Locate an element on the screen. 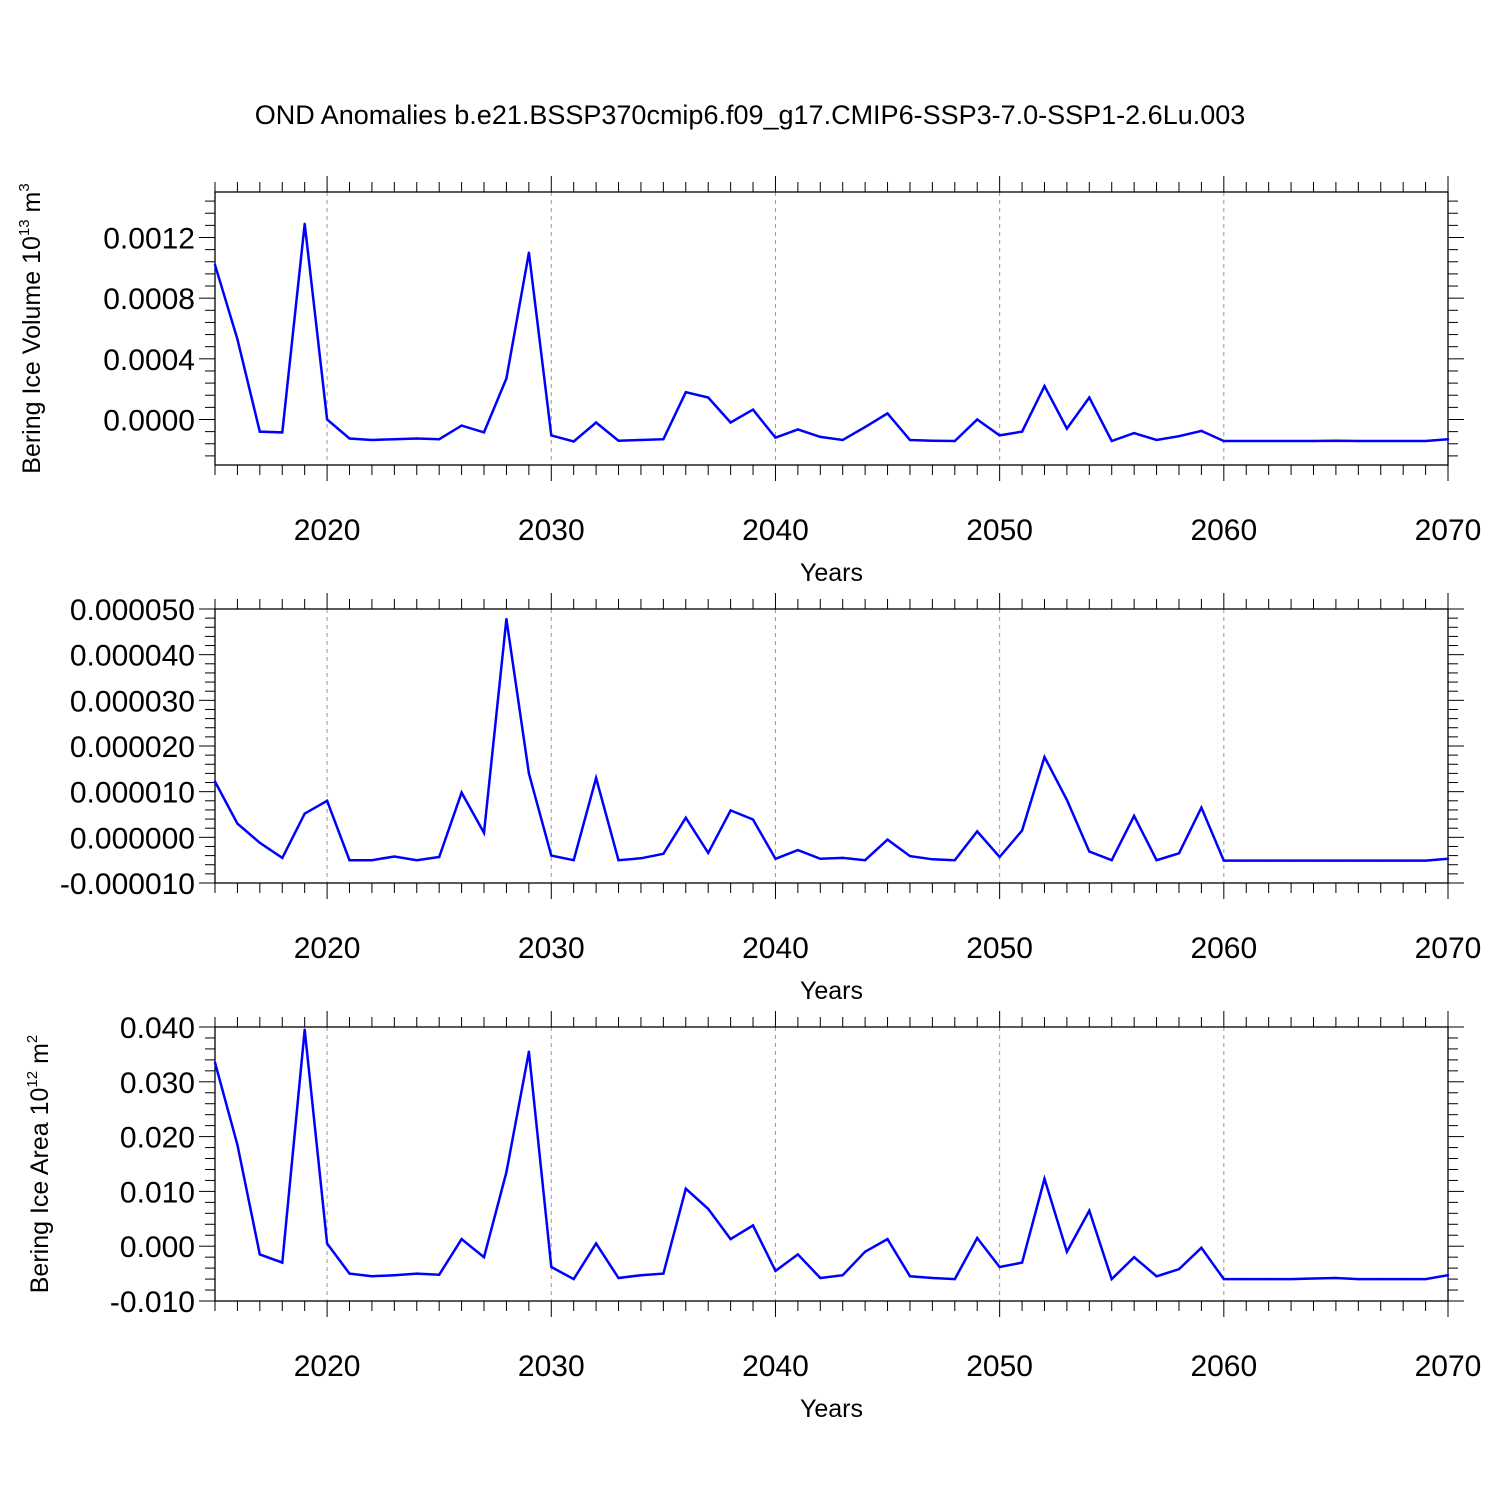 The image size is (1500, 1500). y-tick-label: -0.000010 is located at coordinates (127, 884).